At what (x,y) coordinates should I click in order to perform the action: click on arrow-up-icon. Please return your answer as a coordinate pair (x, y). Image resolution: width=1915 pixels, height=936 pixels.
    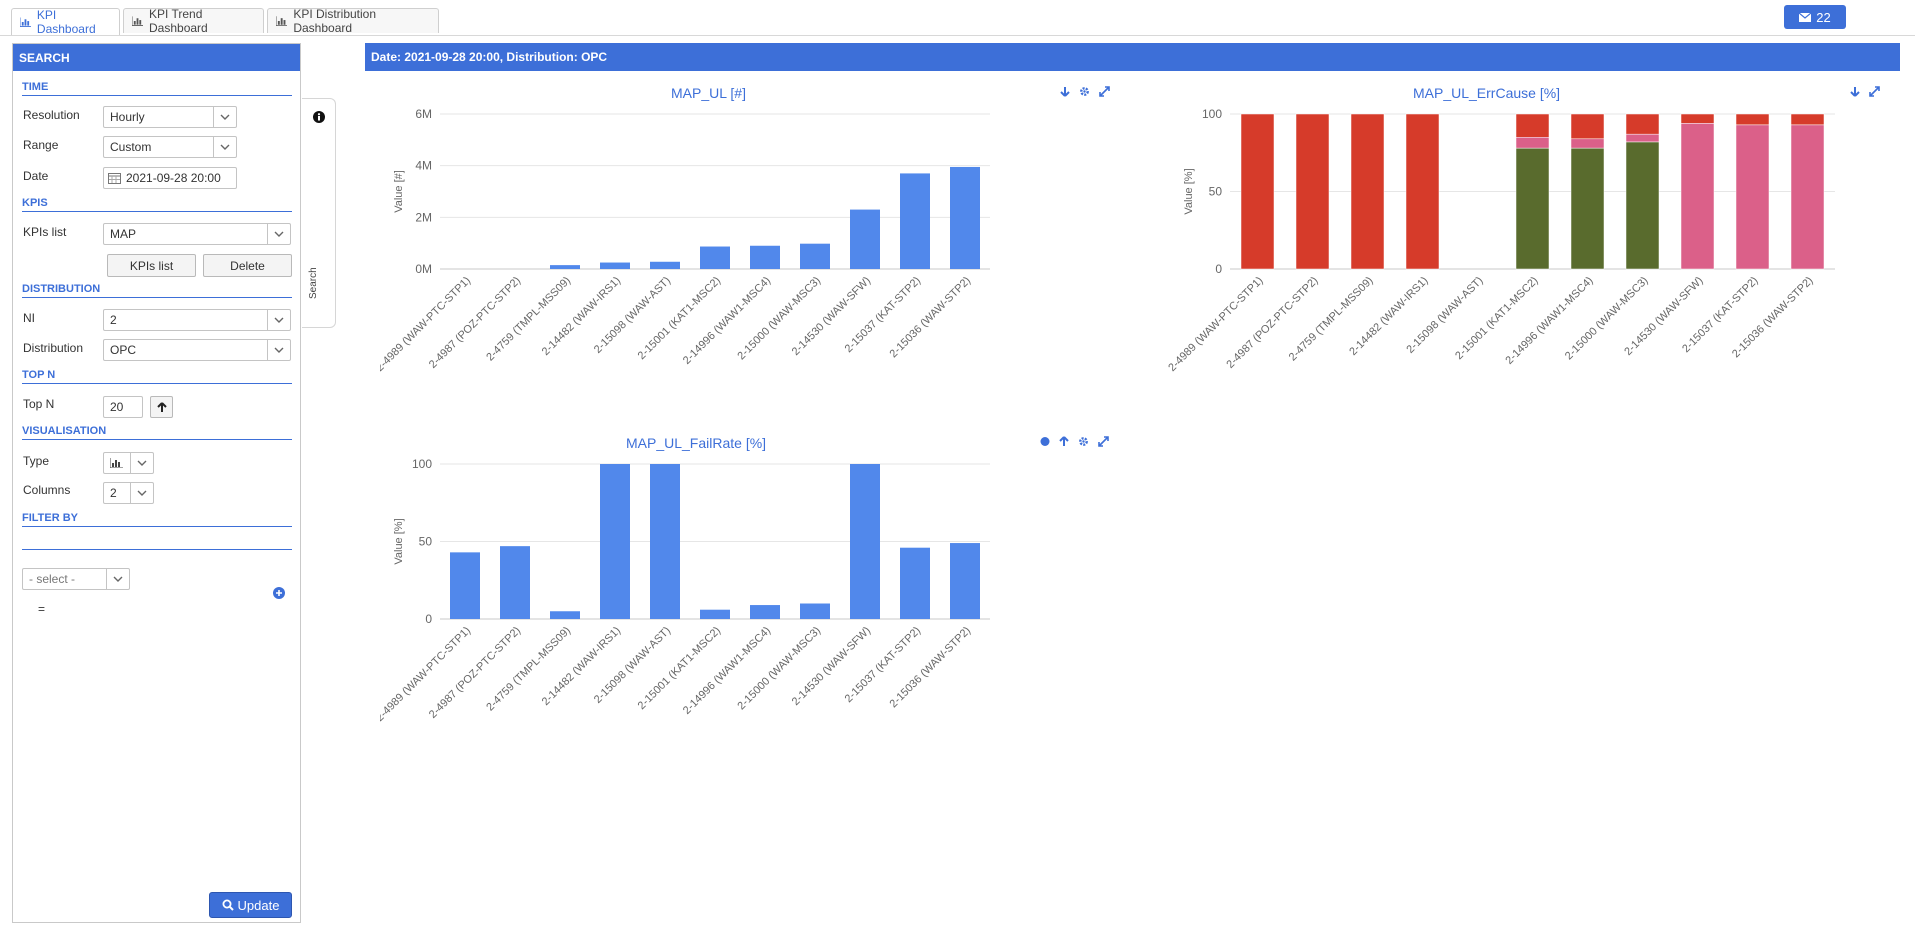
    Looking at the image, I should click on (1064, 441).